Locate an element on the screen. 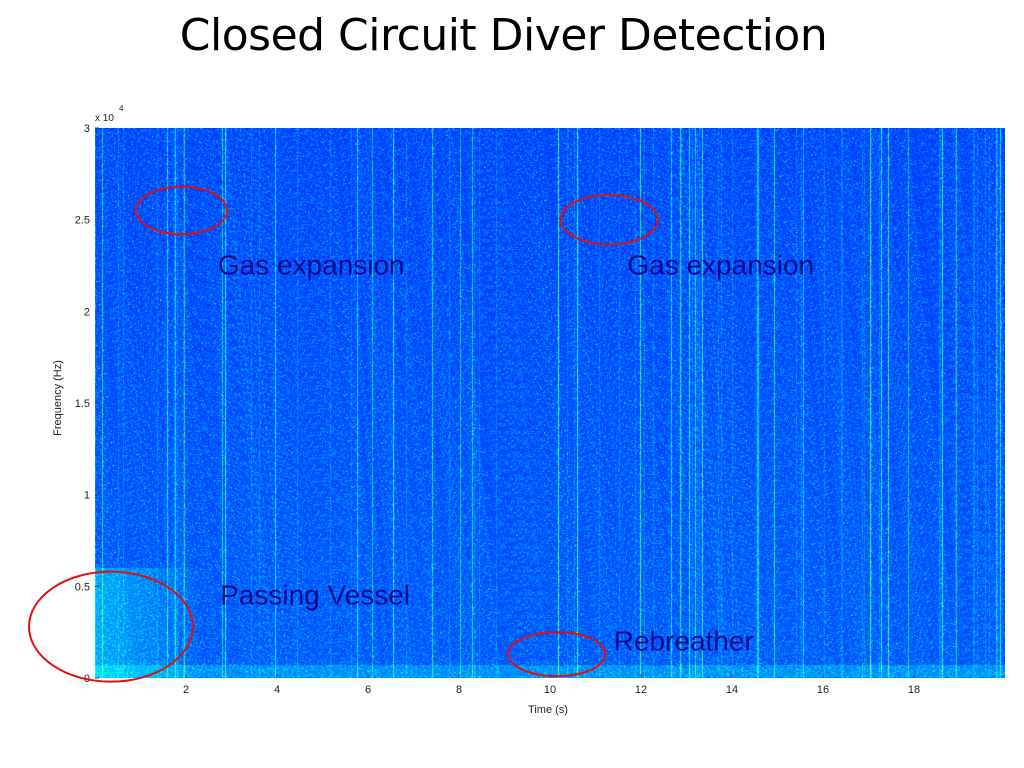  y-tick-label: 3 is located at coordinates (87, 129).